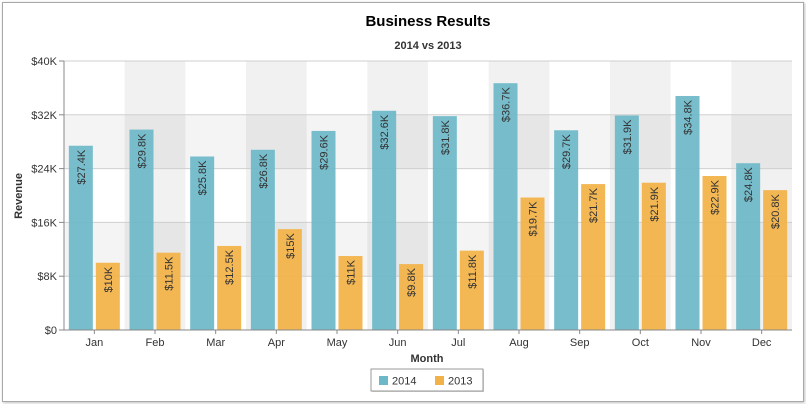 The height and width of the screenshot is (404, 806). Describe the element at coordinates (653, 256) in the screenshot. I see `bar-2013-oct` at that location.